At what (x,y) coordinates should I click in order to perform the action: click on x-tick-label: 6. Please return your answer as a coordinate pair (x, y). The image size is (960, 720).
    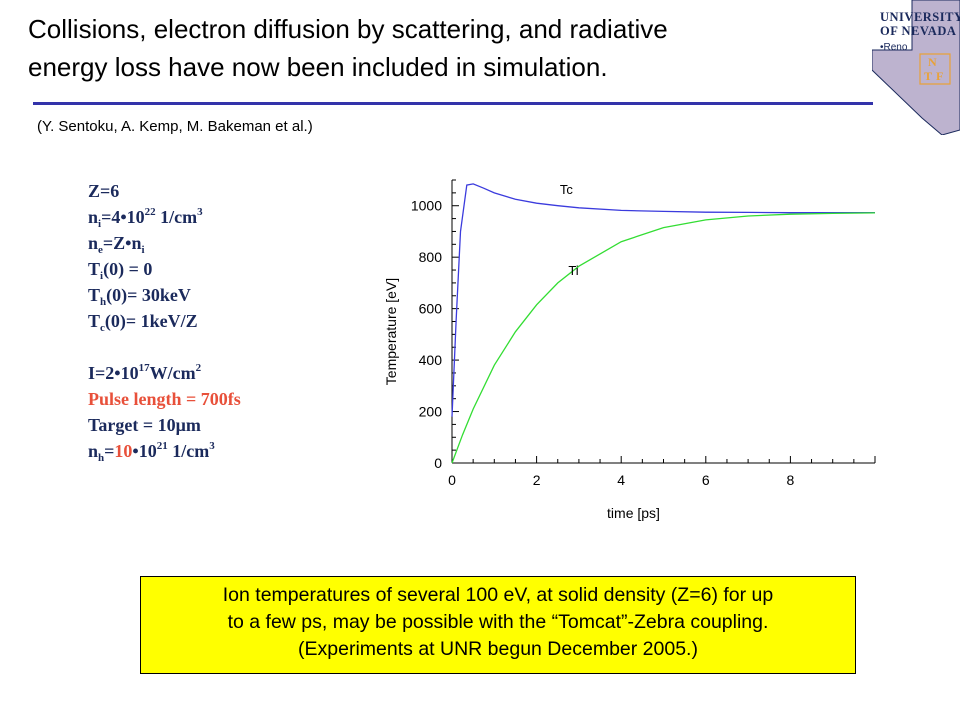
    Looking at the image, I should click on (706, 480).